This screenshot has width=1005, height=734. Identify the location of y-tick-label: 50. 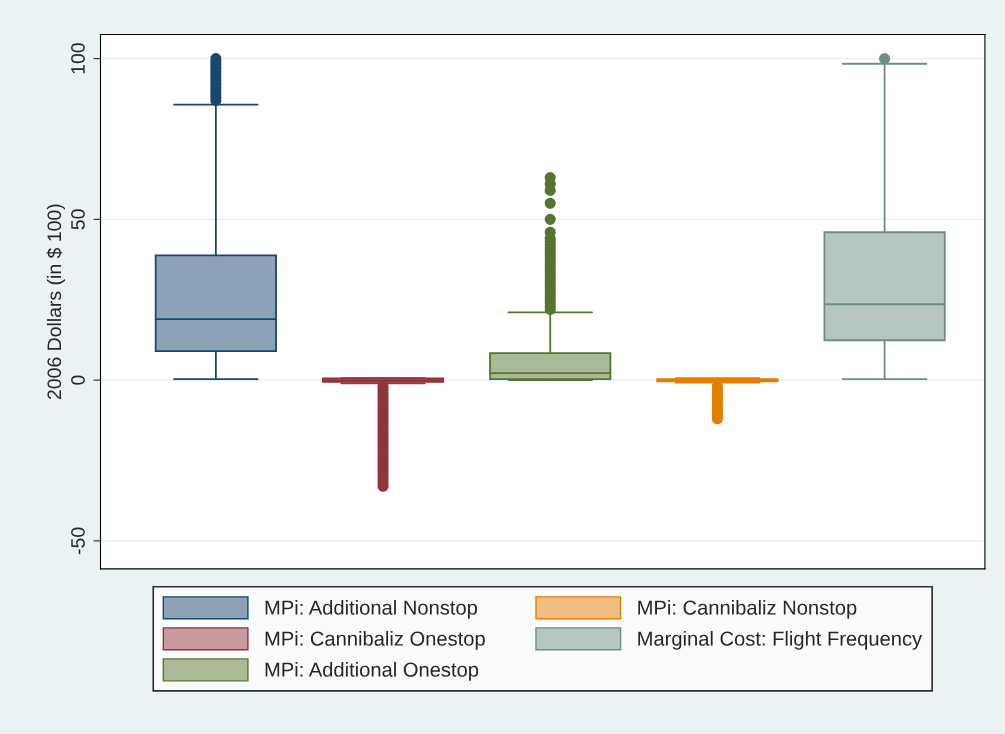
(78, 219).